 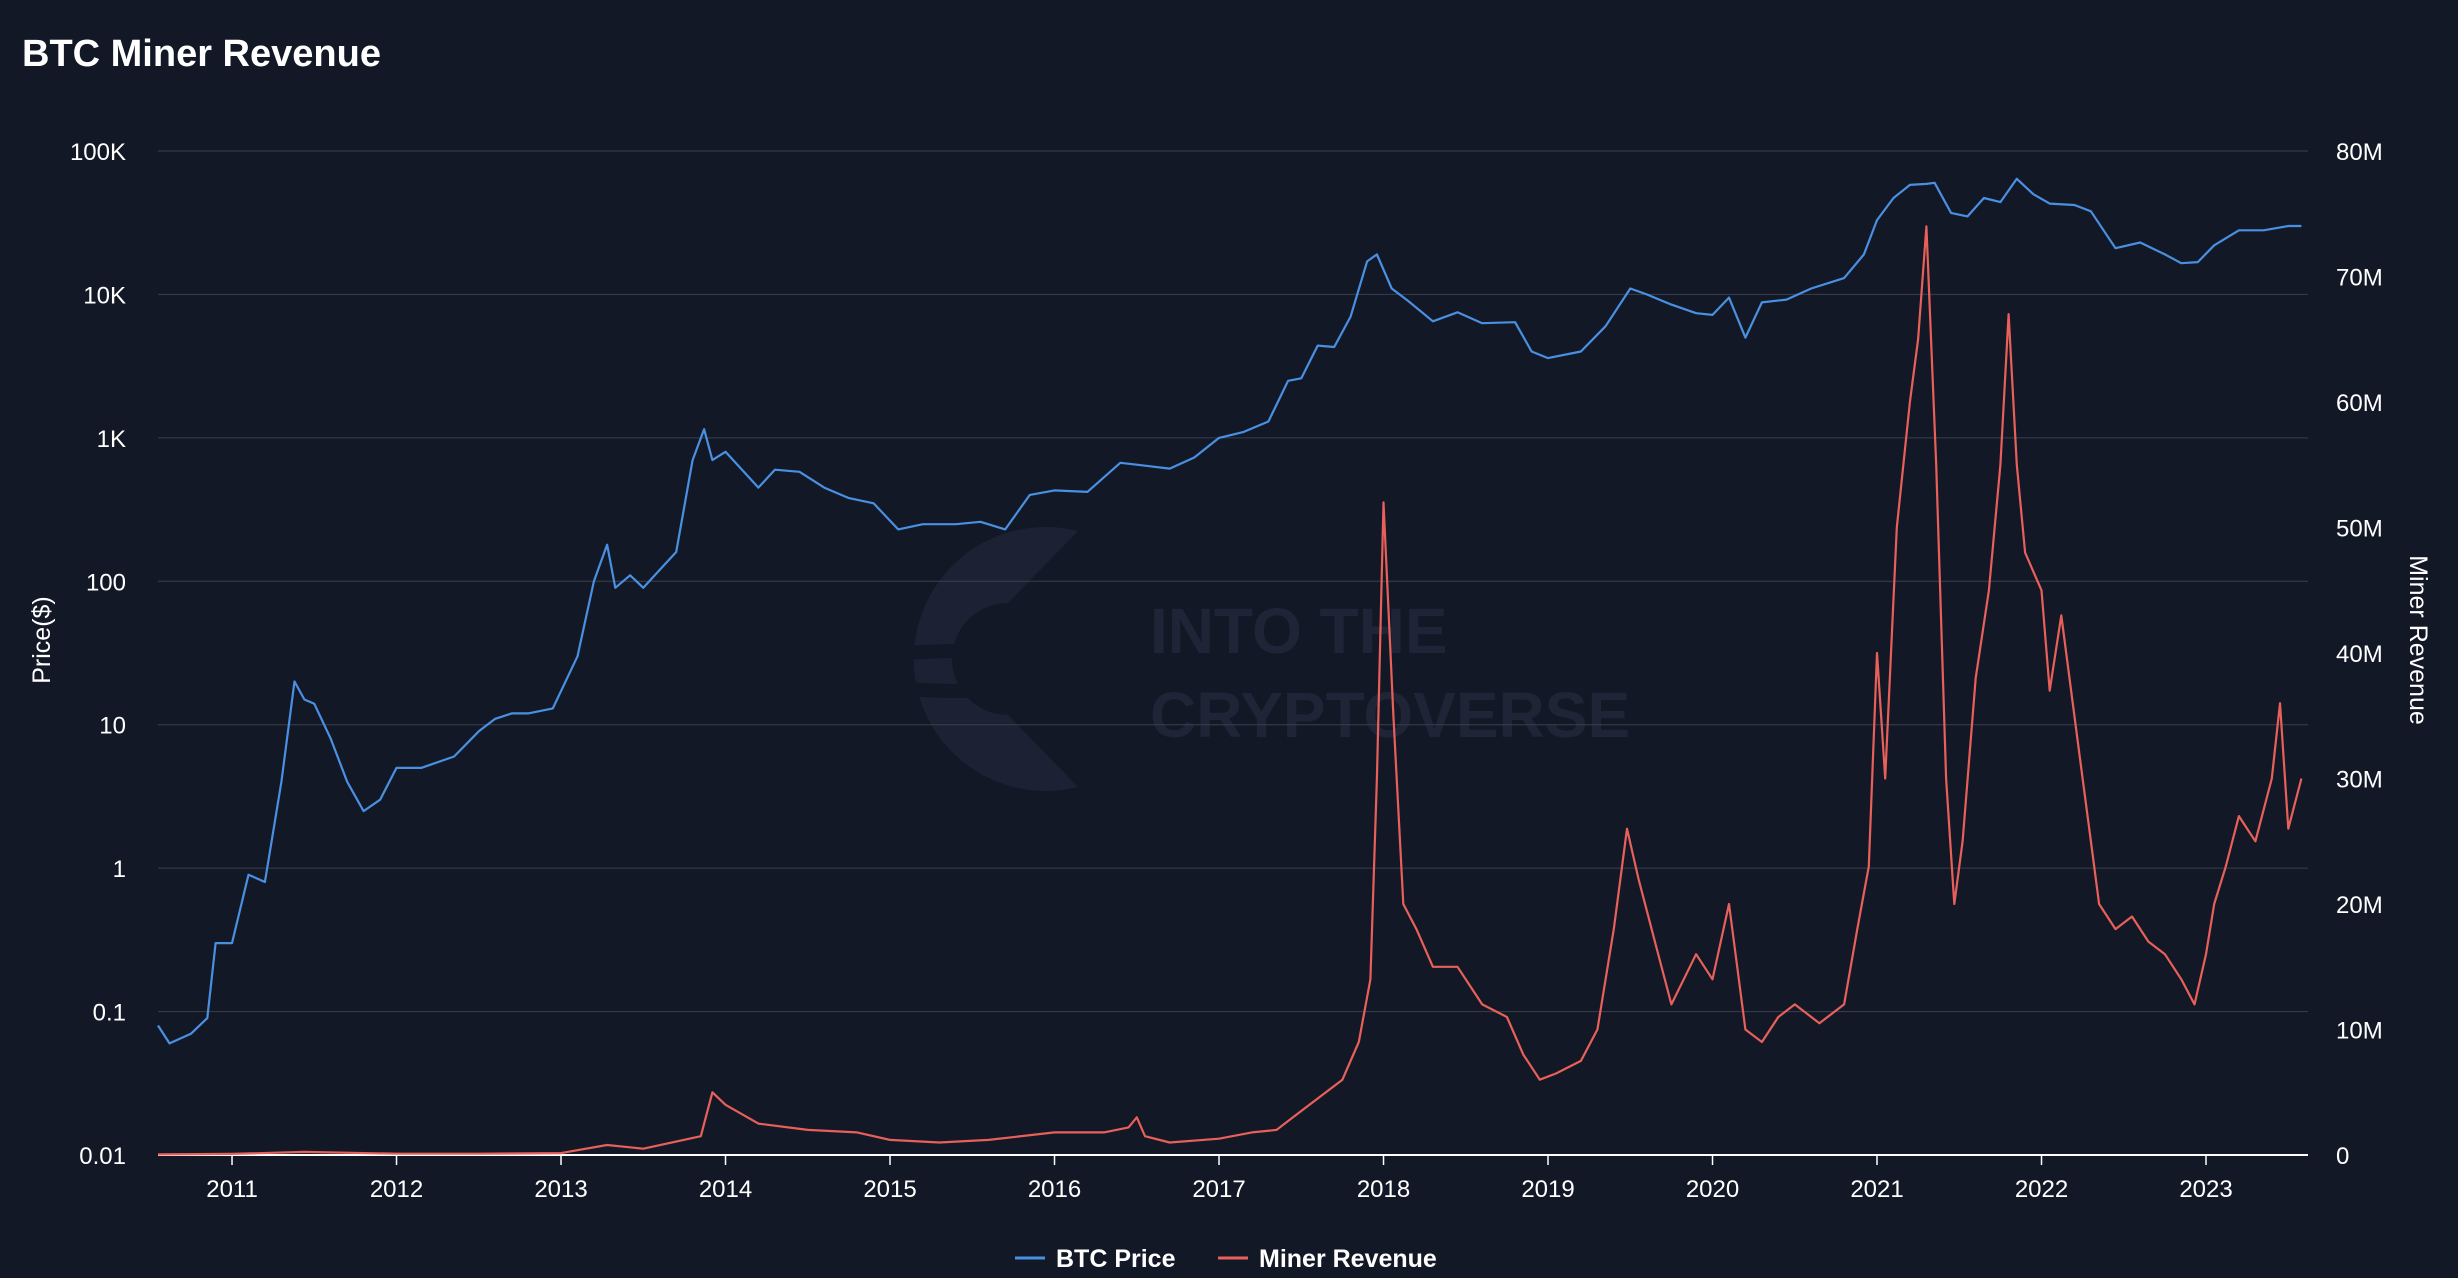 I want to click on y-left-tick-label: 100, so click(x=106, y=582).